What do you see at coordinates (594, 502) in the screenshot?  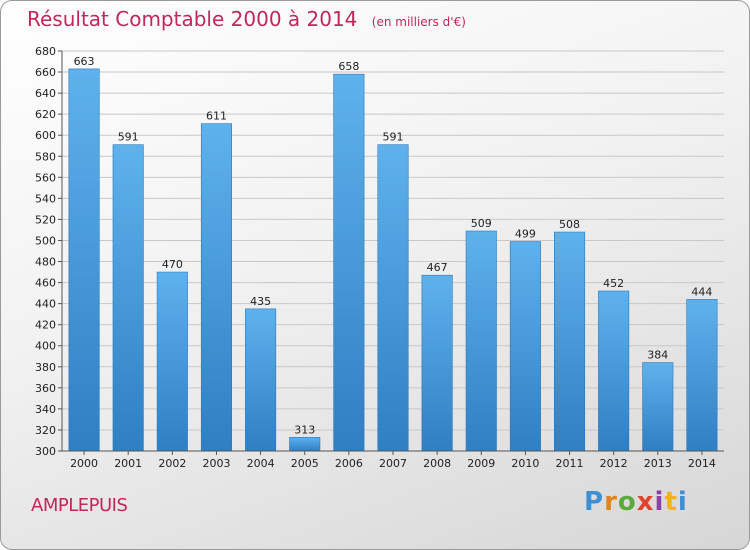 I see `logo-letter: P` at bounding box center [594, 502].